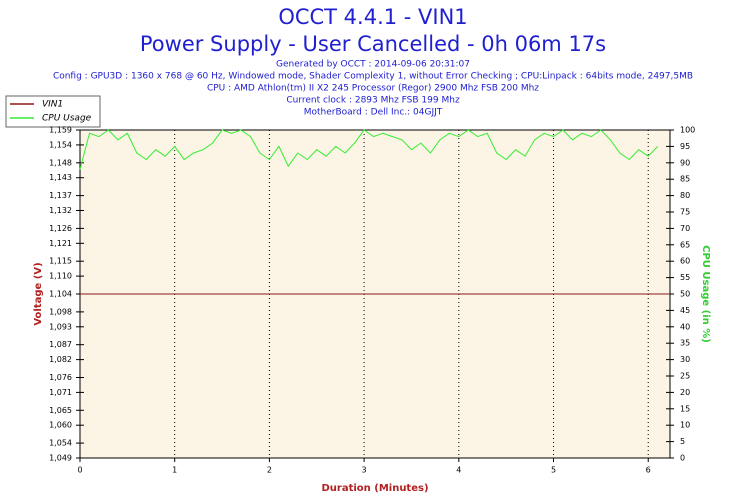  I want to click on y2-tick-label: 25, so click(685, 376).